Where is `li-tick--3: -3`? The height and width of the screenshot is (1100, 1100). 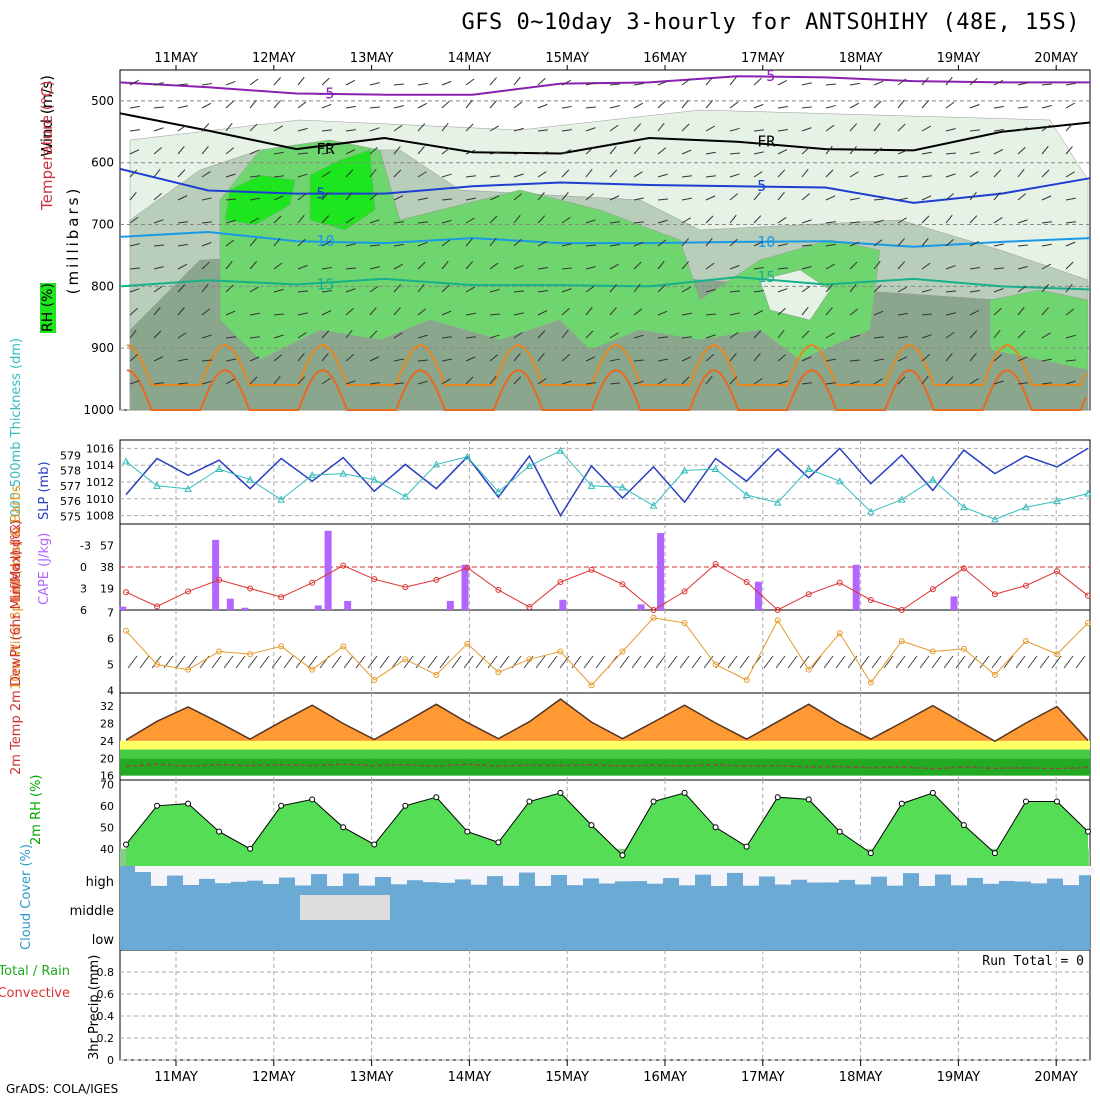
li-tick--3: -3 is located at coordinates (85, 546).